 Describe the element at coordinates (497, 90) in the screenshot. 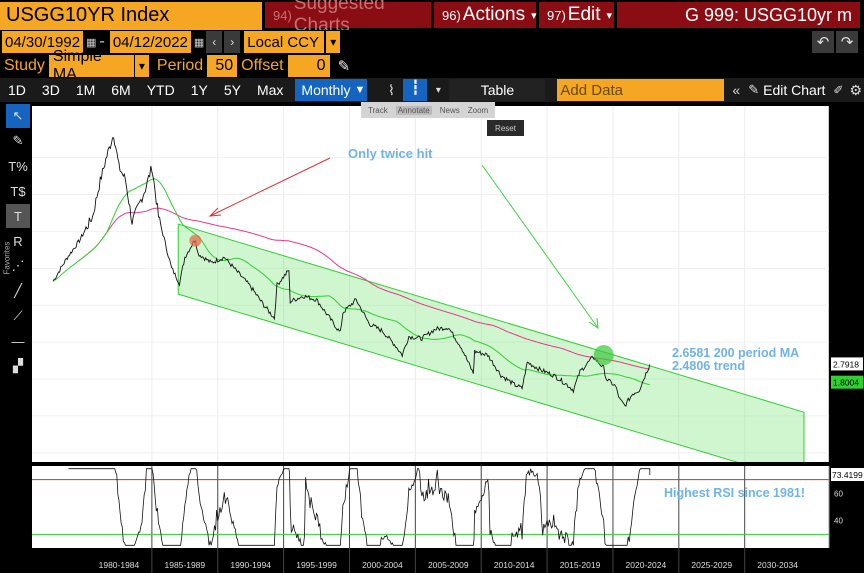

I see `table-button: Table` at that location.